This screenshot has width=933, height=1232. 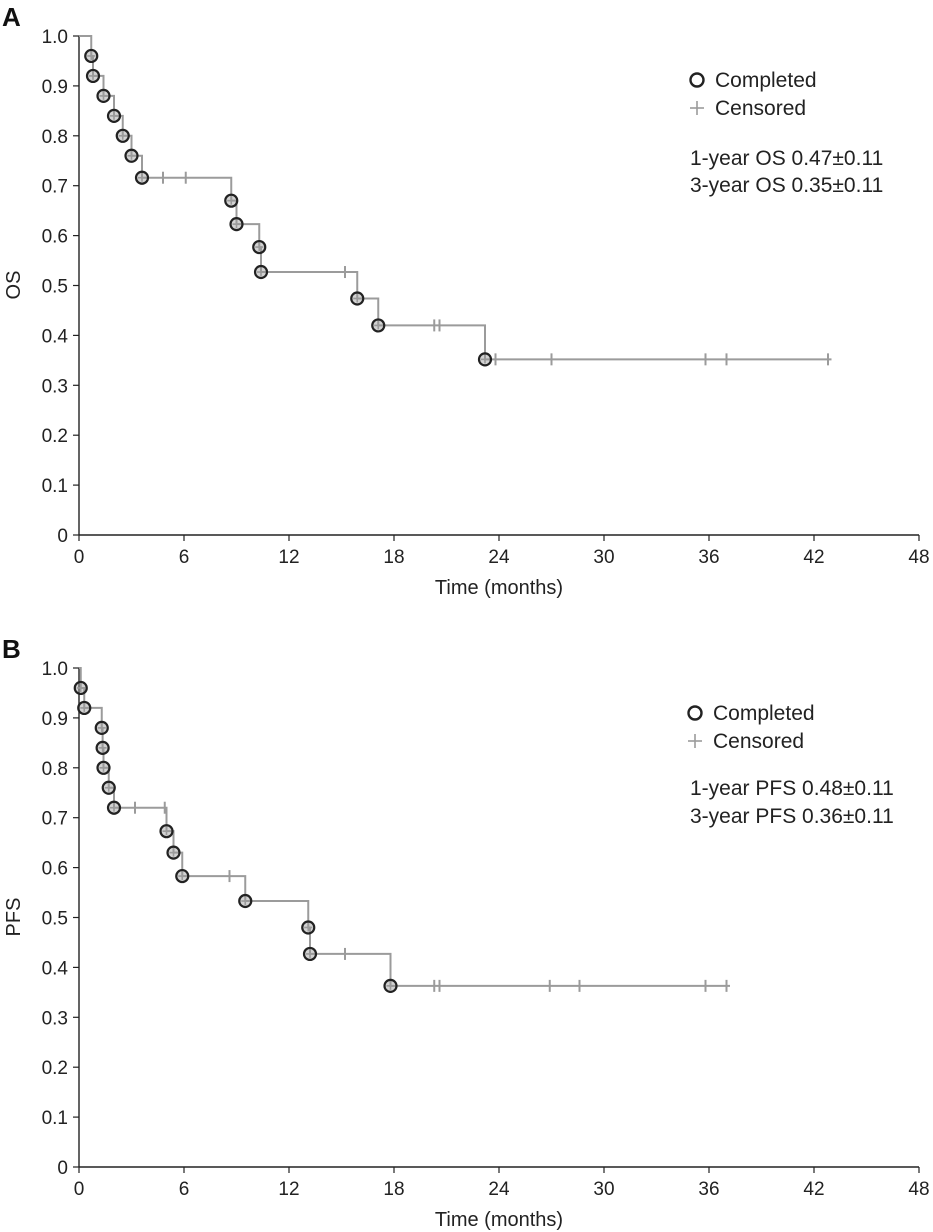 What do you see at coordinates (11, 649) in the screenshot?
I see `panel-b-letter: B` at bounding box center [11, 649].